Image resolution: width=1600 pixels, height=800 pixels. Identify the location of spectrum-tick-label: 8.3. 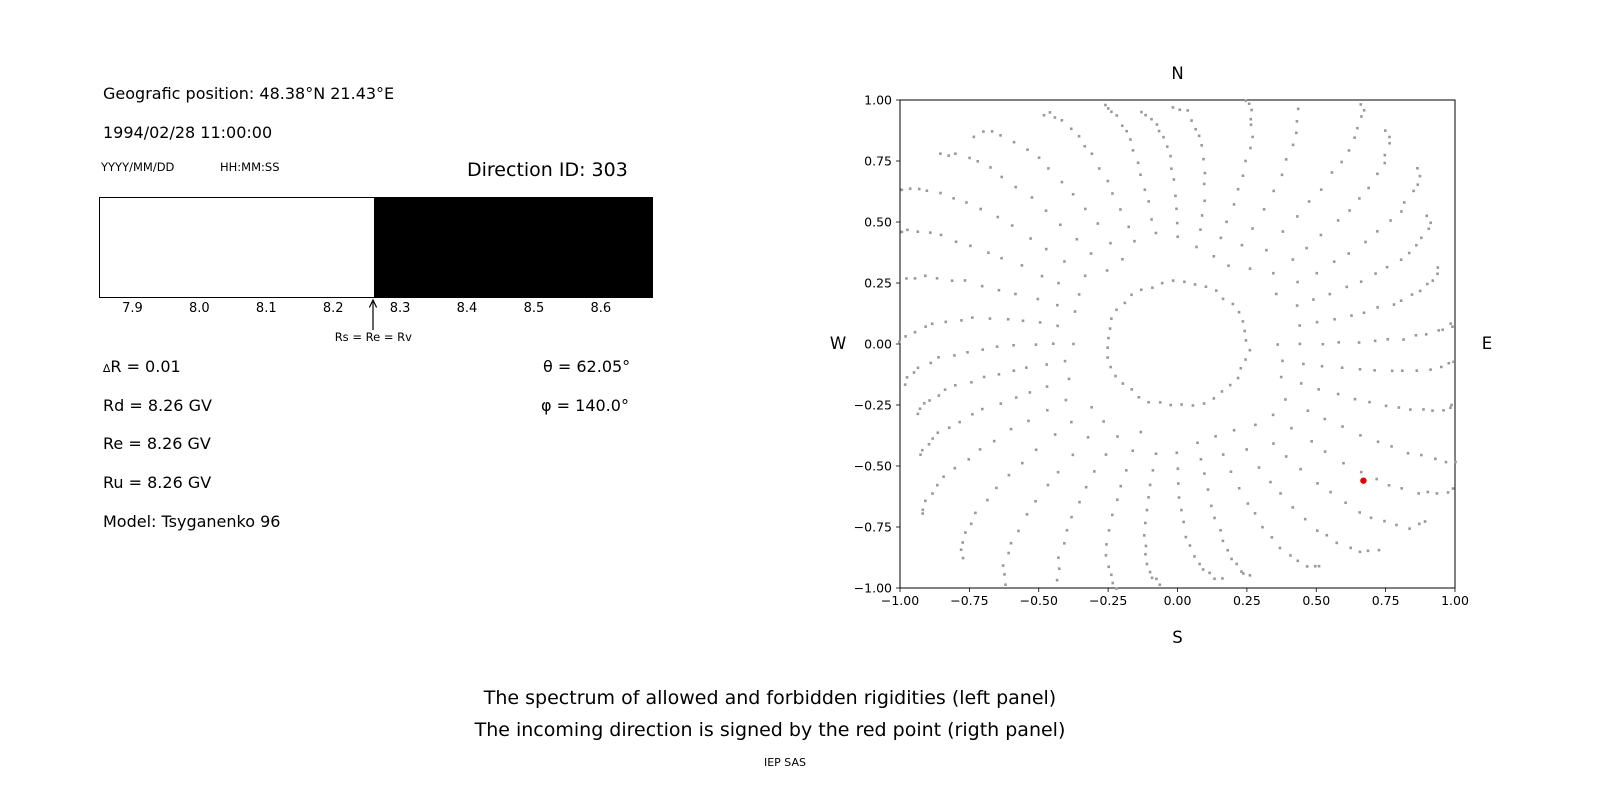
(400, 308).